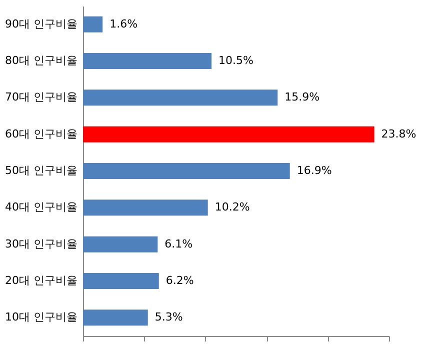 This screenshot has width=441, height=355. I want to click on data-label: 10.2%, so click(232, 207).